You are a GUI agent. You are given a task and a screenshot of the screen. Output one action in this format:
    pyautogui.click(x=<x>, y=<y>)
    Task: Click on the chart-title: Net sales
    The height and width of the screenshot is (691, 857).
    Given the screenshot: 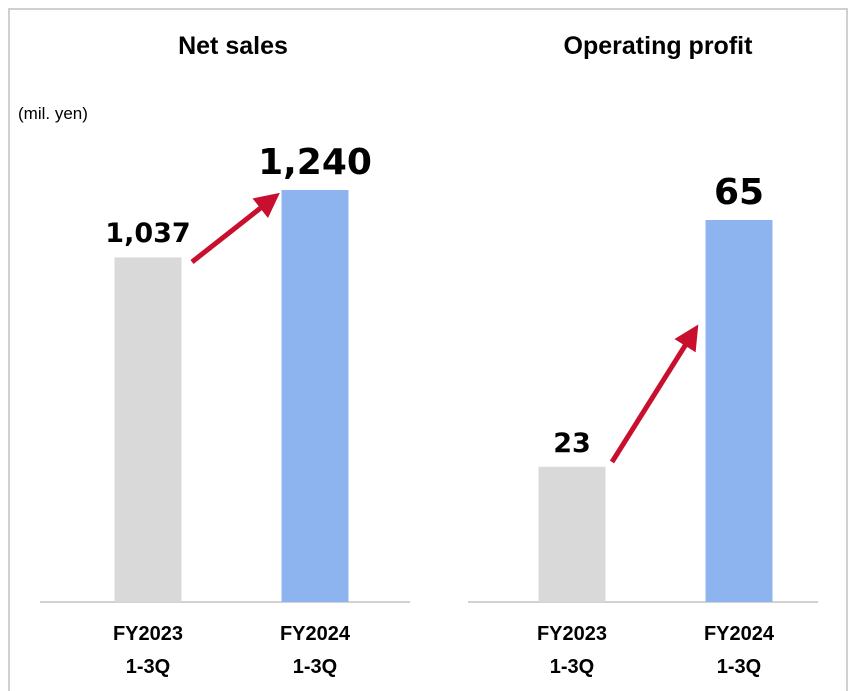 What is the action you would take?
    pyautogui.click(x=233, y=46)
    